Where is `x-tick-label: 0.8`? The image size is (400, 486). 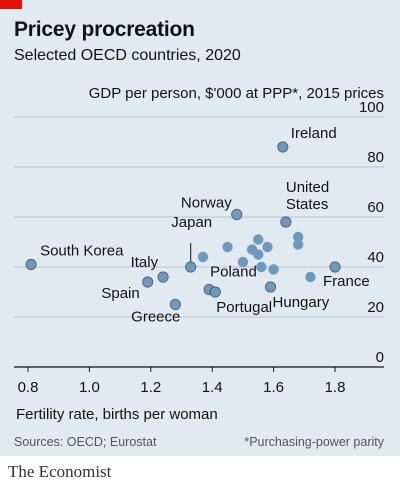 x-tick-label: 0.8 is located at coordinates (28, 387).